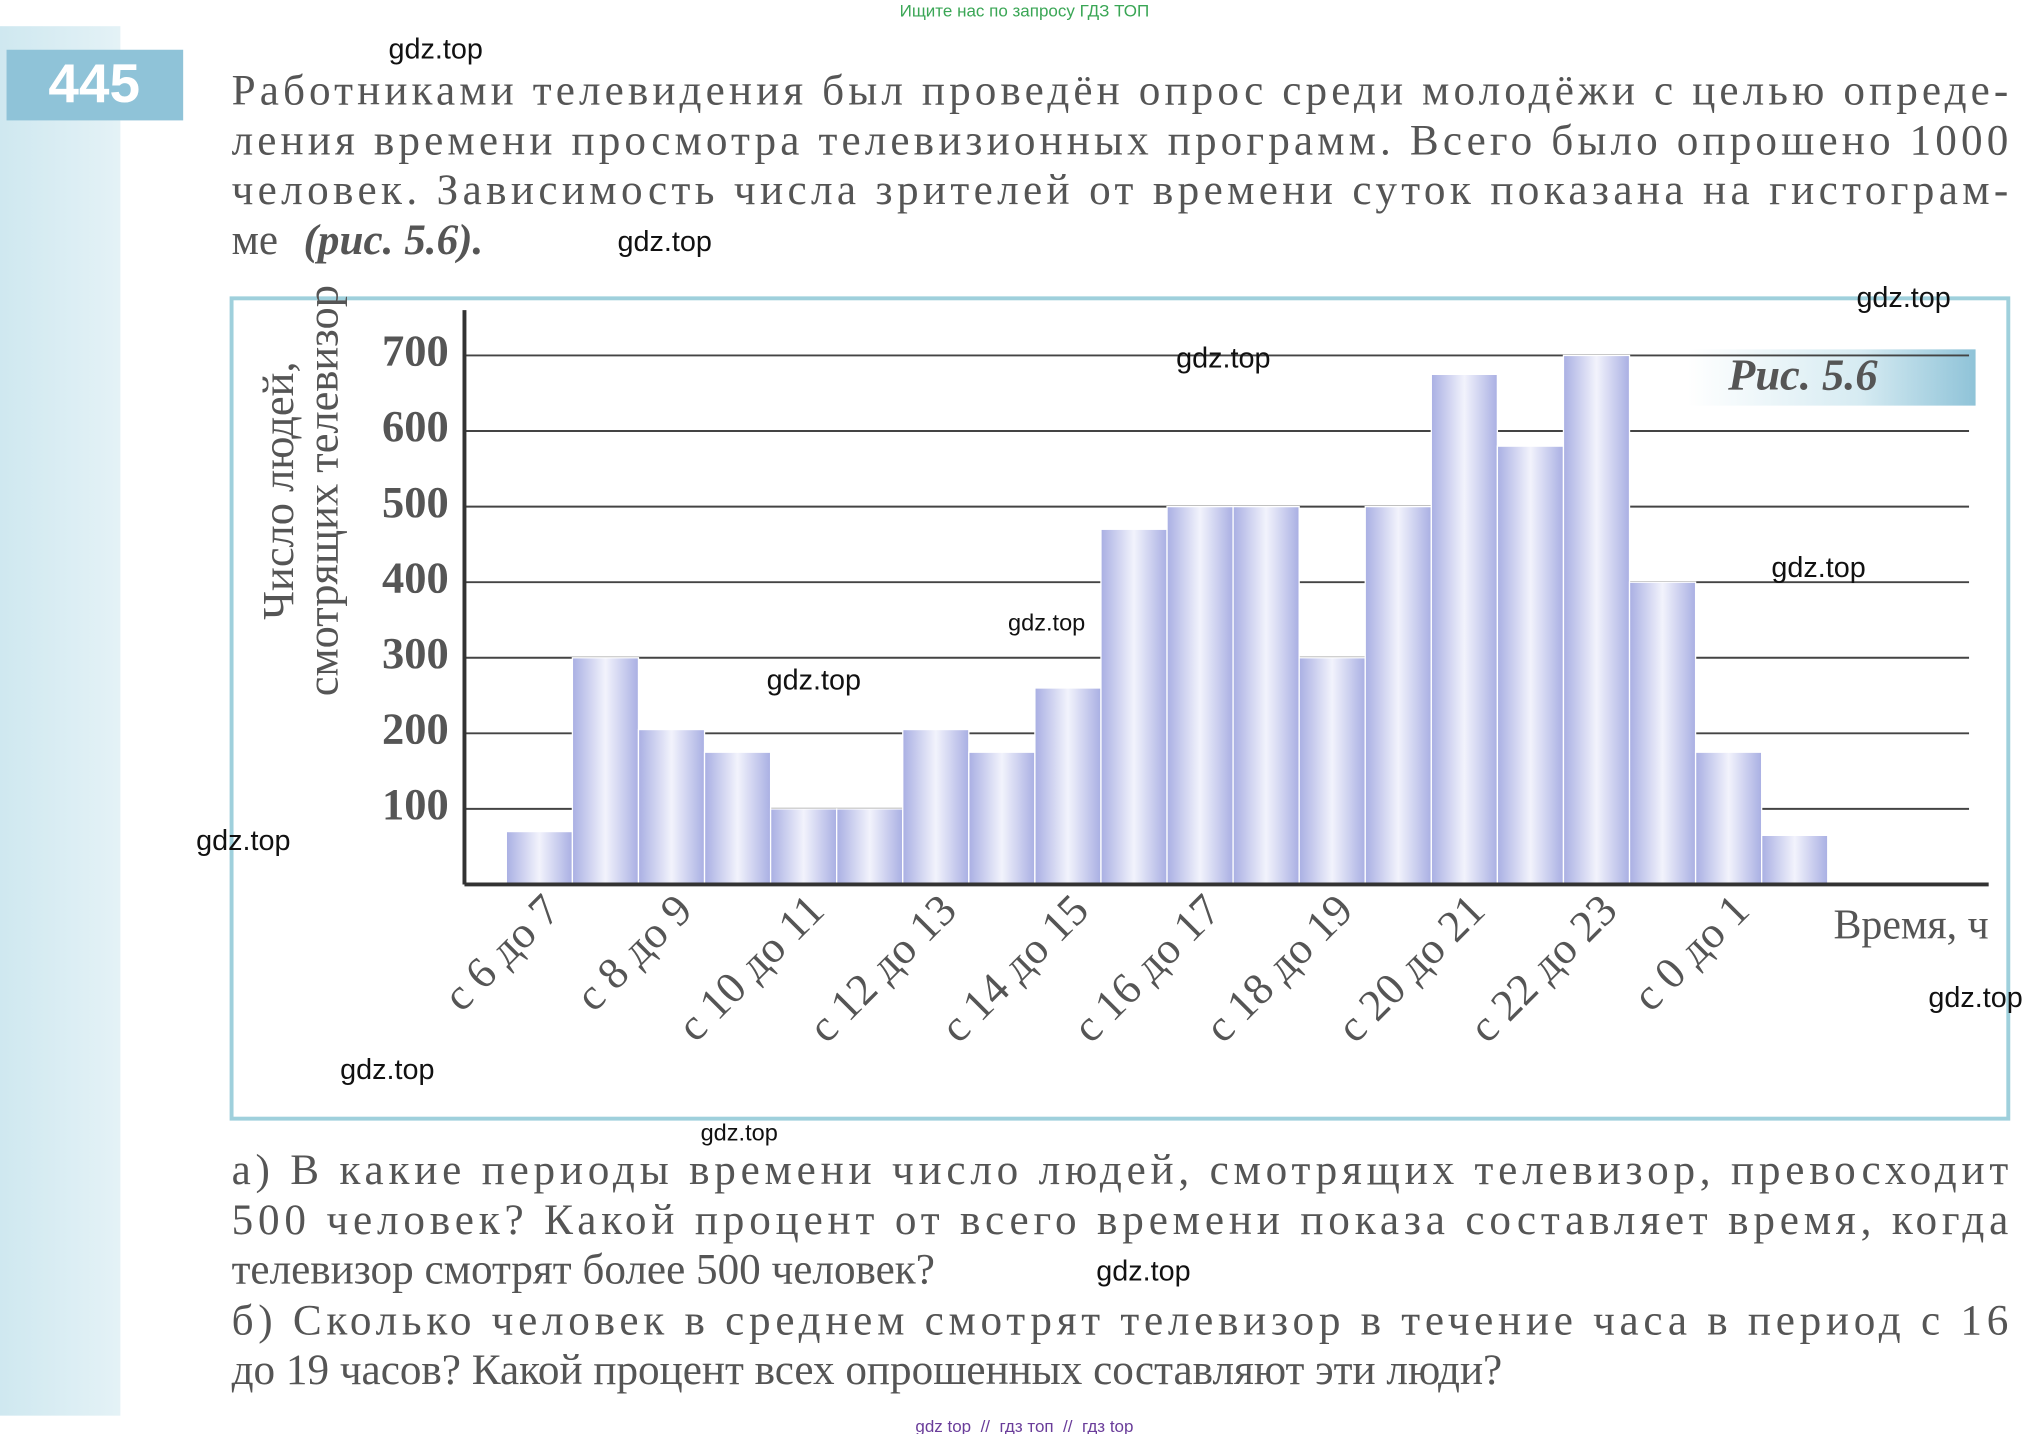 Image resolution: width=2041 pixels, height=1434 pixels. What do you see at coordinates (415, 729) in the screenshot?
I see `y-tick-label: 200` at bounding box center [415, 729].